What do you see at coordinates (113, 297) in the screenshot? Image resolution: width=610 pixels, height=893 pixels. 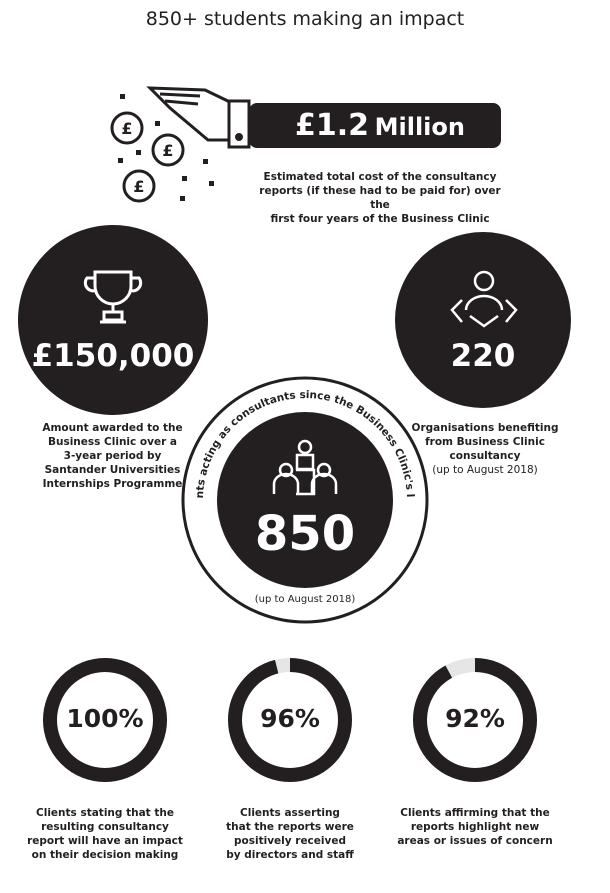 I see `trophy-icon` at bounding box center [113, 297].